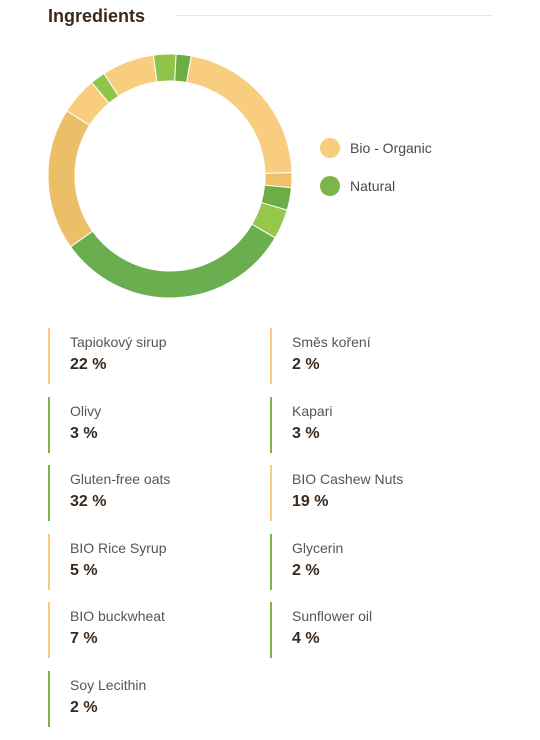 The width and height of the screenshot is (540, 740). I want to click on ingredient-name: Soy Lecithin, so click(108, 685).